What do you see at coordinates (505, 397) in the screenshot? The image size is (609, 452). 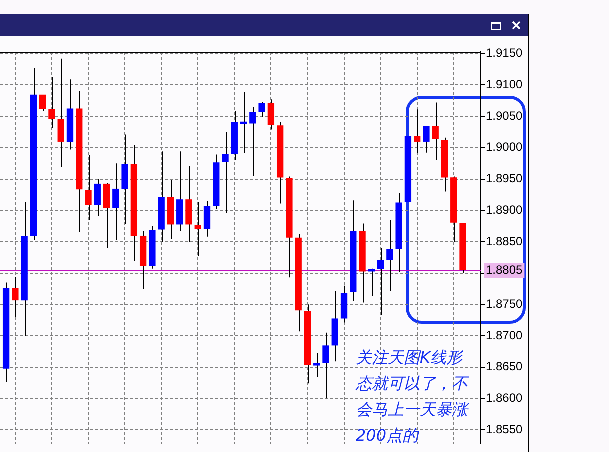 I see `y-tick-label: 1.8600` at bounding box center [505, 397].